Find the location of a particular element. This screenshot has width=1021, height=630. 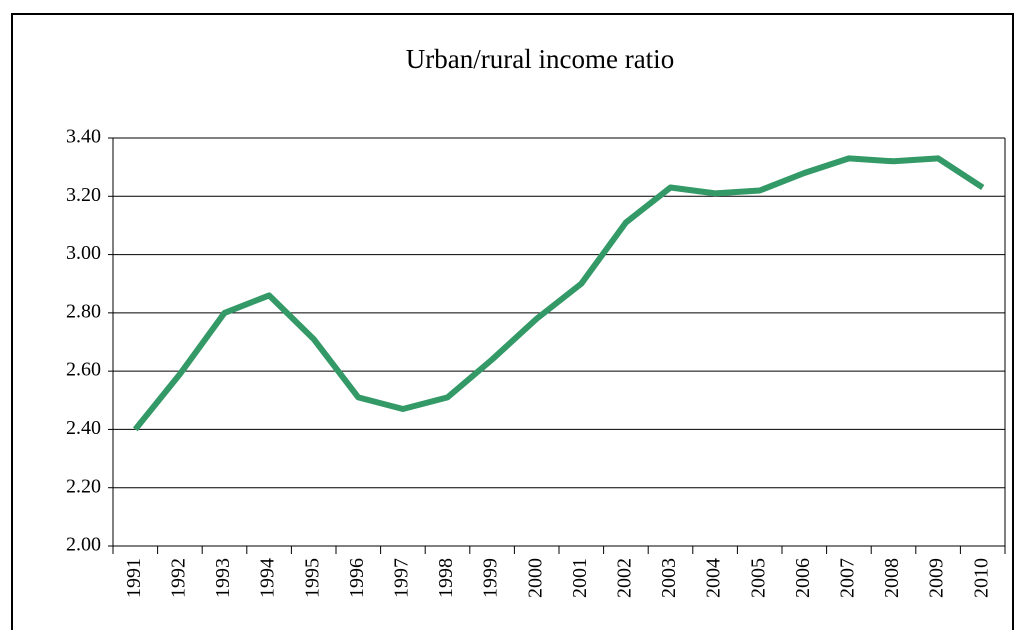

y-tick-label: 2.60 is located at coordinates (83, 370).